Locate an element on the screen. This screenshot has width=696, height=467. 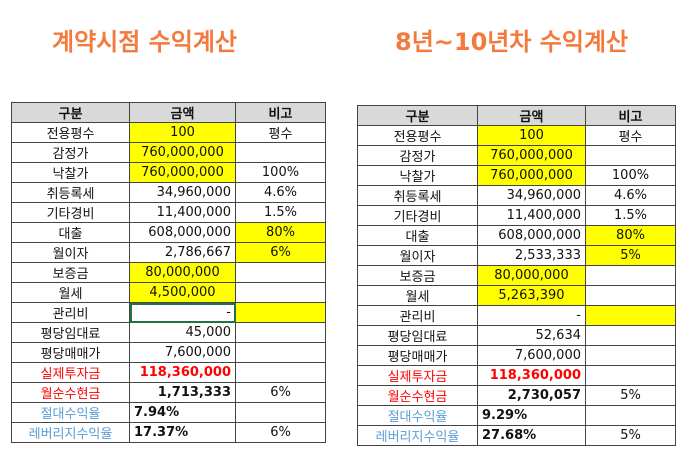
row-amount: 27.68% is located at coordinates (531, 435).